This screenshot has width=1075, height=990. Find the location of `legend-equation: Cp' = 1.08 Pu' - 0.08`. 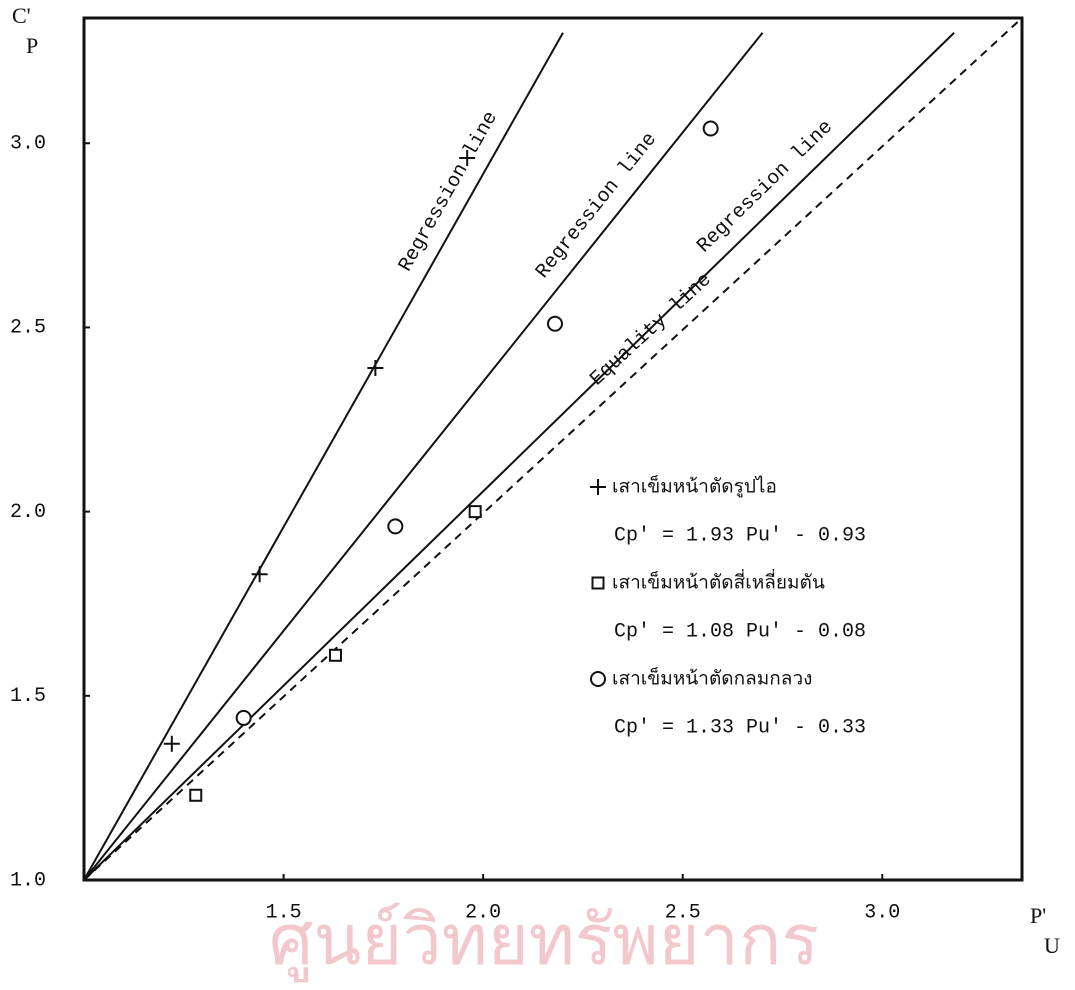

legend-equation: Cp' = 1.08 Pu' - 0.08 is located at coordinates (740, 631).